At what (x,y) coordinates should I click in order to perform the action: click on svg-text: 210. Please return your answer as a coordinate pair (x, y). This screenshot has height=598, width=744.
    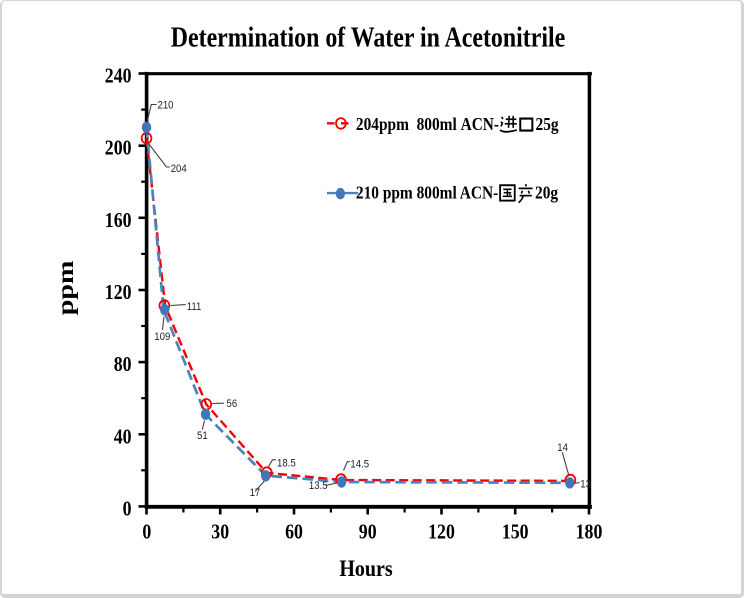
    Looking at the image, I should click on (166, 106).